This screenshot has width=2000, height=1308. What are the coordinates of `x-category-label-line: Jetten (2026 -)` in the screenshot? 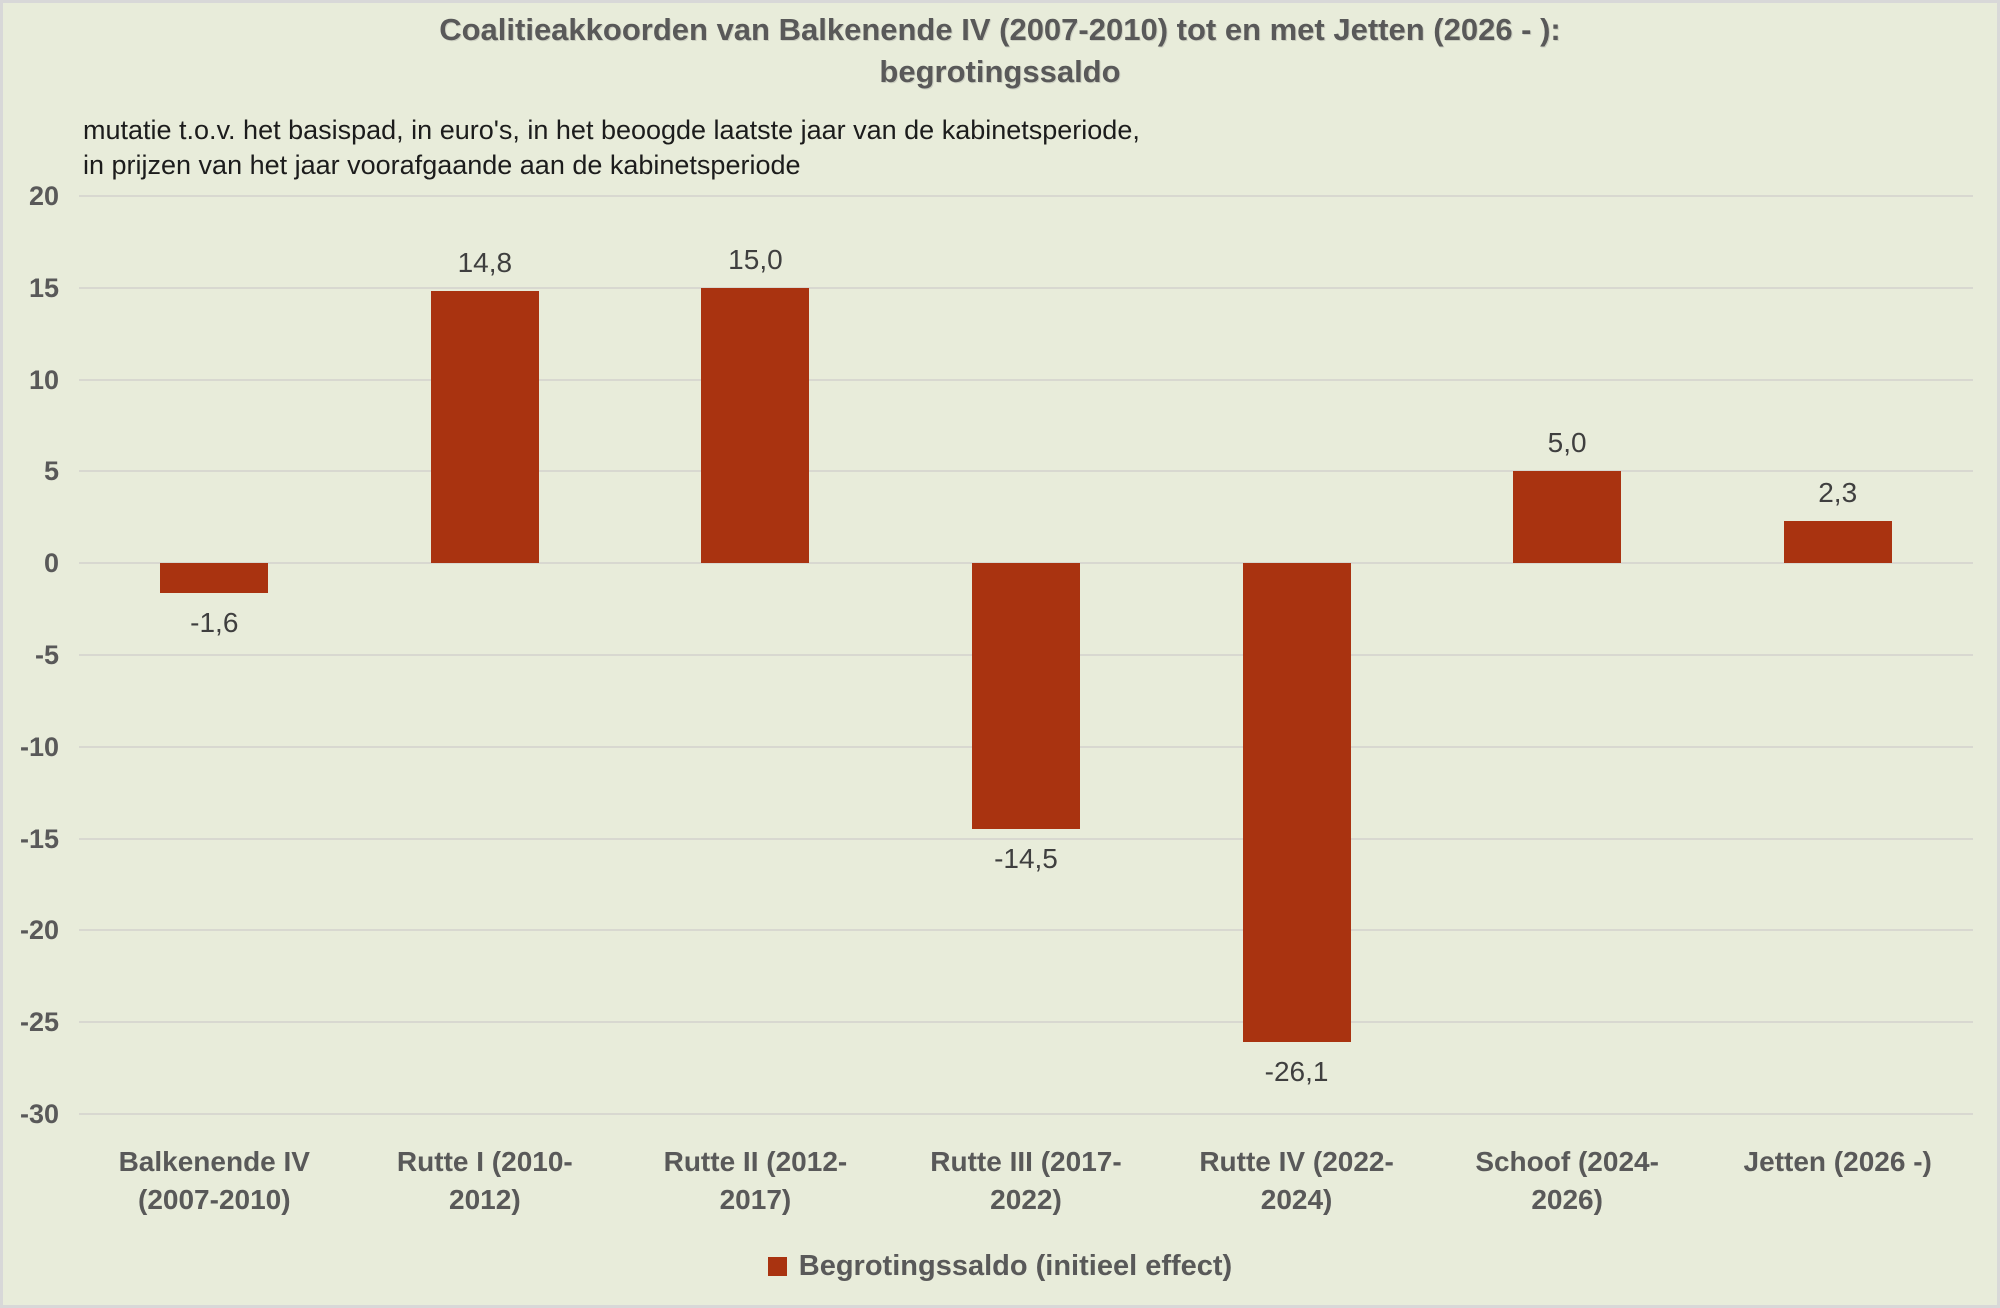 It's located at (1837, 1161).